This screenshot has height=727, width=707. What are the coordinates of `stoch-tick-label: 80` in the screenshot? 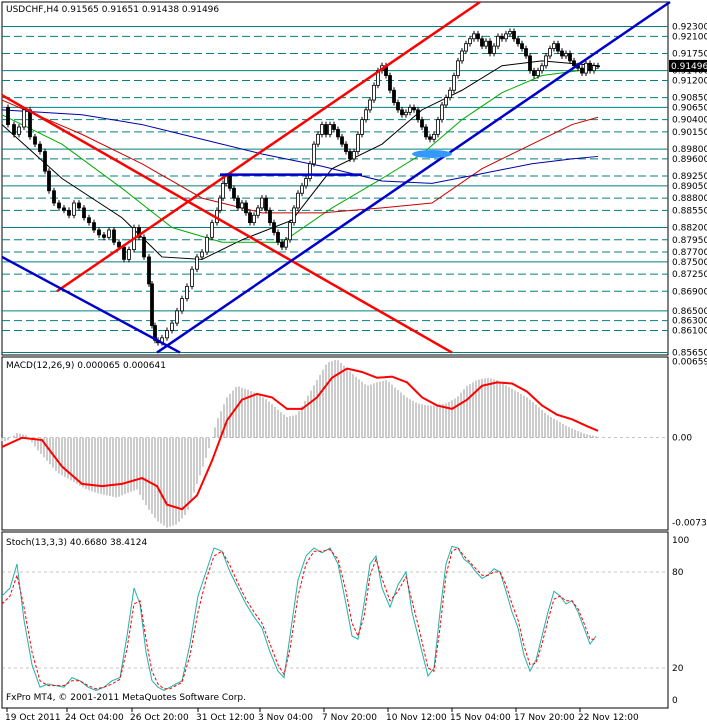 It's located at (678, 573).